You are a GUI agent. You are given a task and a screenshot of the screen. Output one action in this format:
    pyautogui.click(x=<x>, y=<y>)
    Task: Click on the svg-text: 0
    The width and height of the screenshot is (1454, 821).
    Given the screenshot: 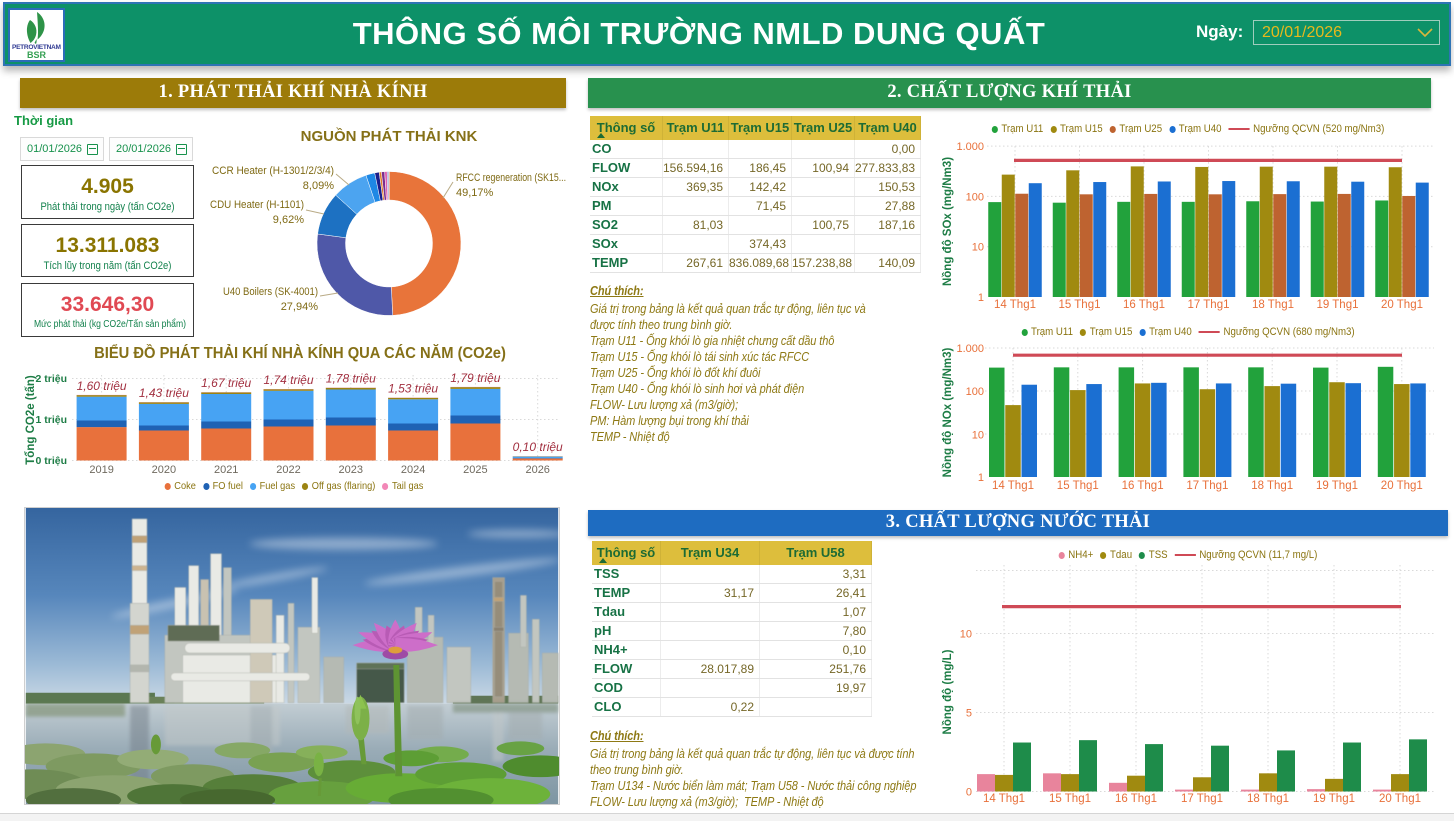 What is the action you would take?
    pyautogui.click(x=969, y=793)
    